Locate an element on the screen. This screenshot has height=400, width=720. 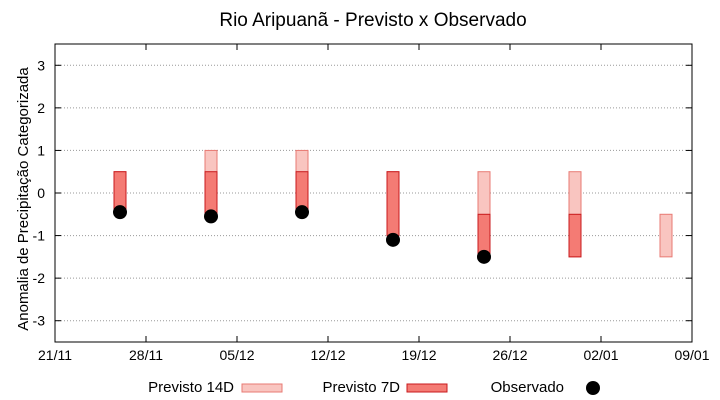
x-tick-label: 28/11 is located at coordinates (146, 355).